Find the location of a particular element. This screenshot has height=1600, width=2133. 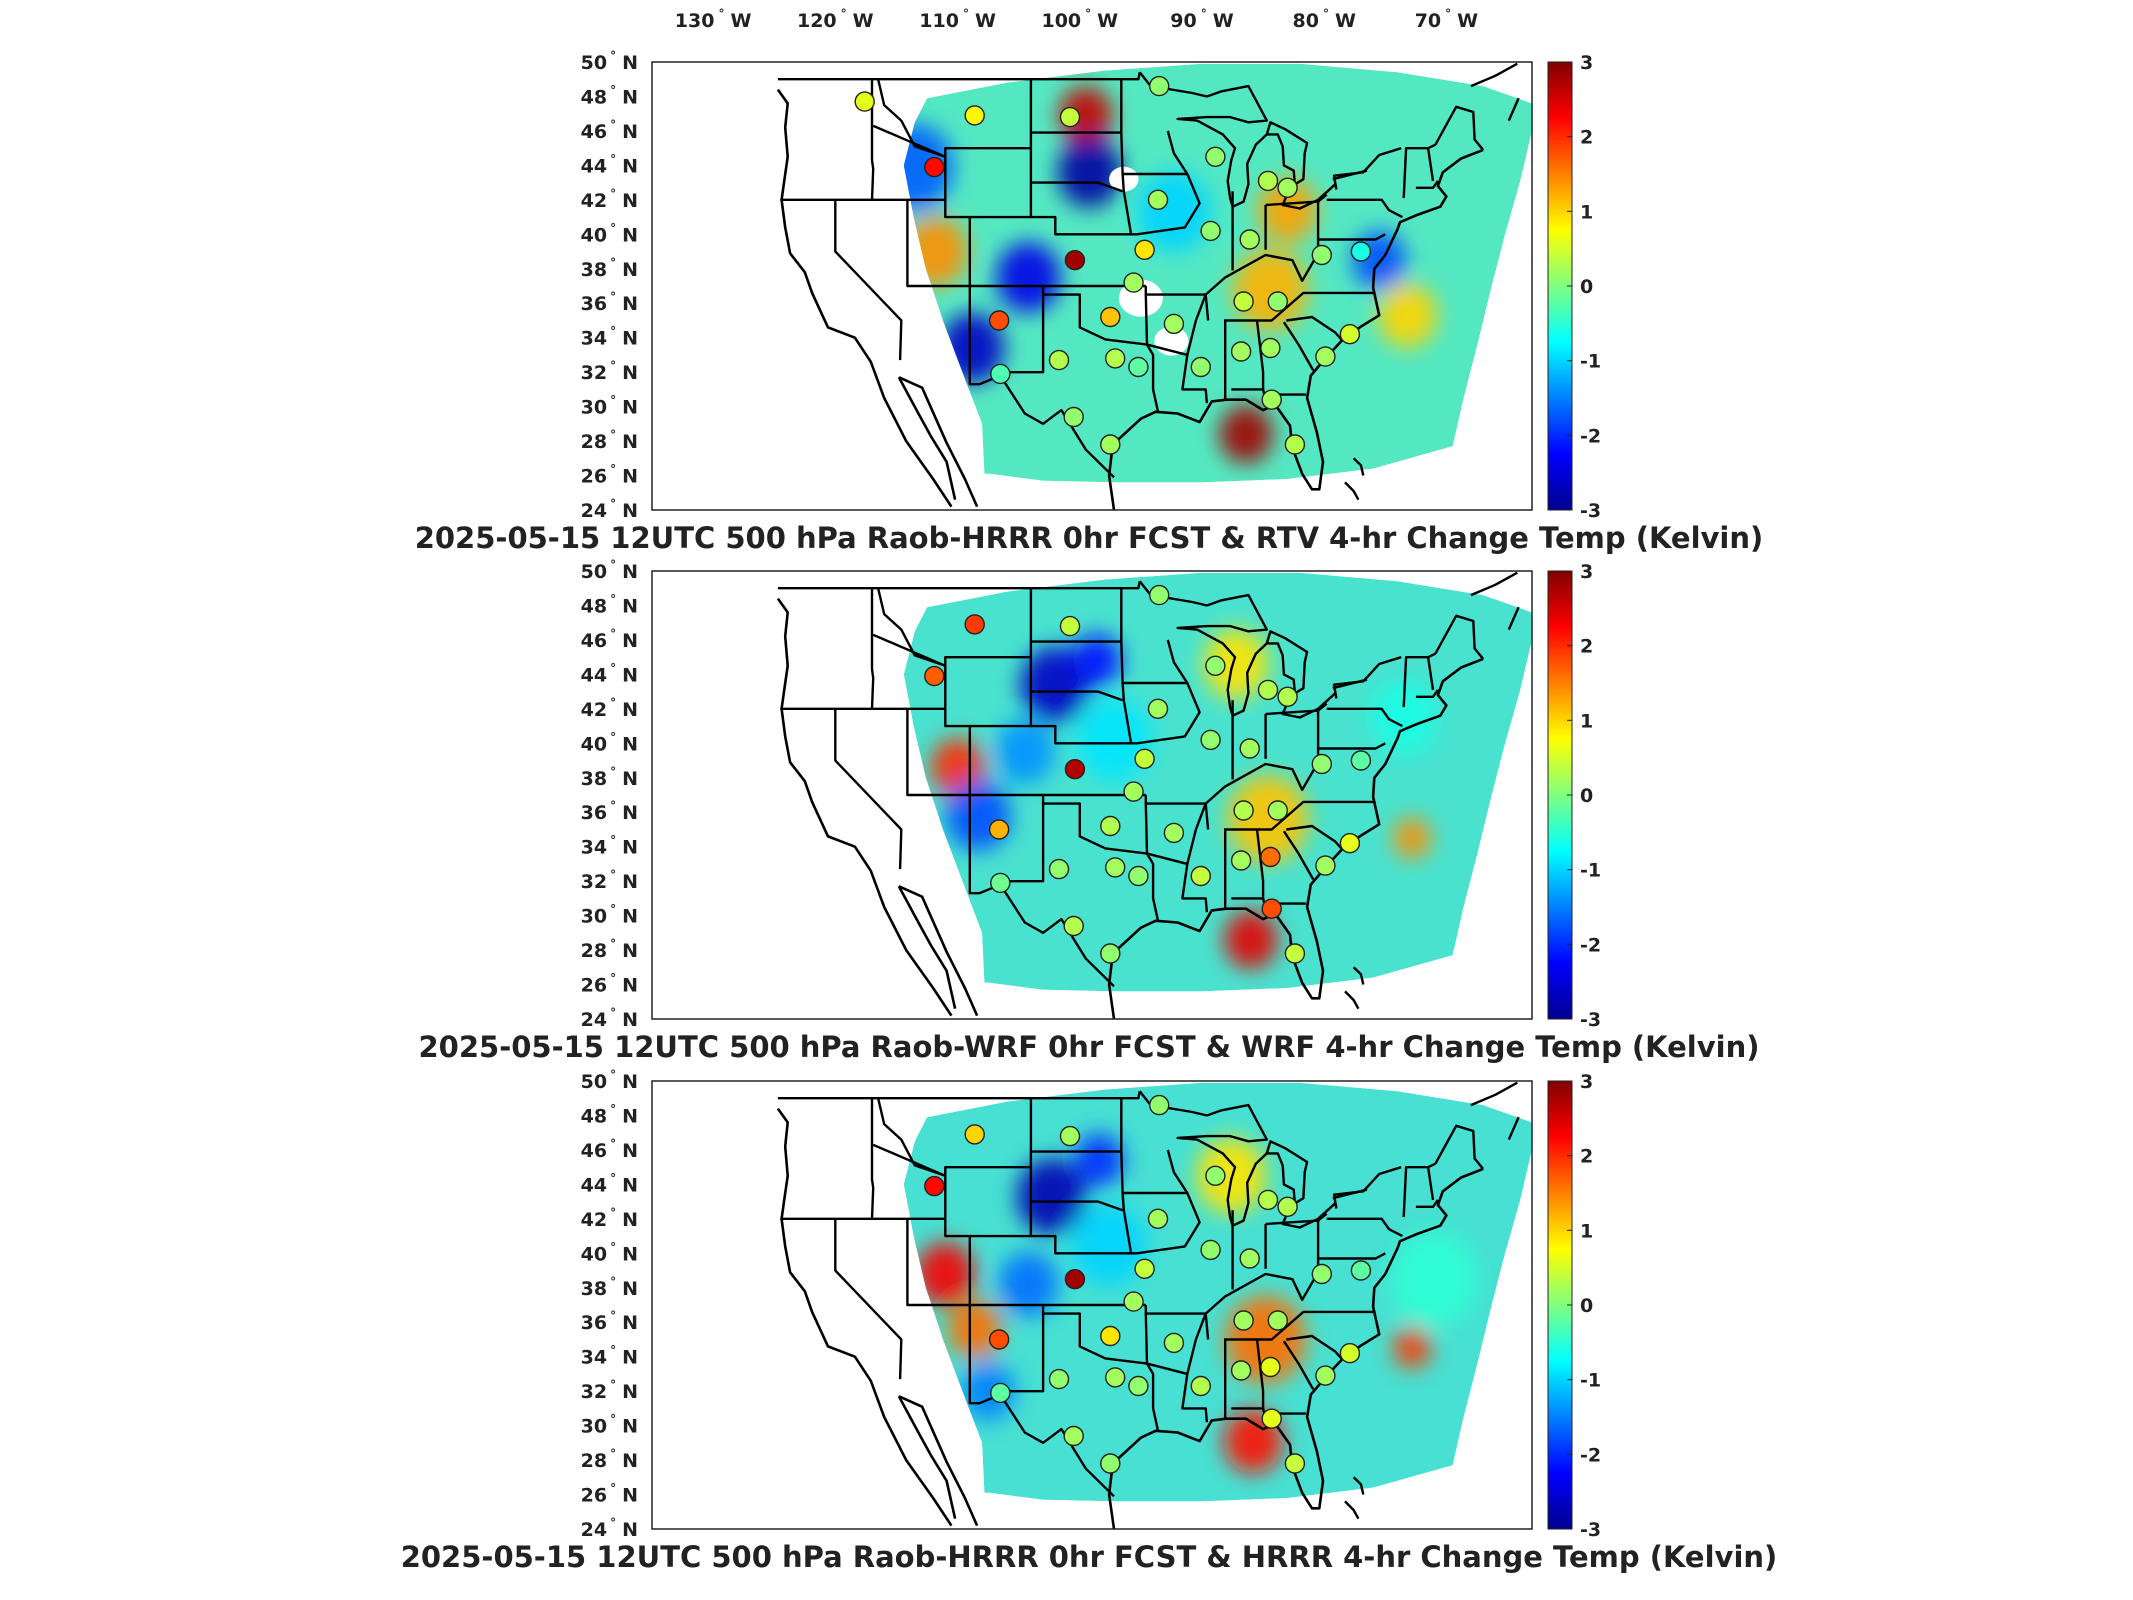

latitude-label: 30 ° N is located at coordinates (609, 915).